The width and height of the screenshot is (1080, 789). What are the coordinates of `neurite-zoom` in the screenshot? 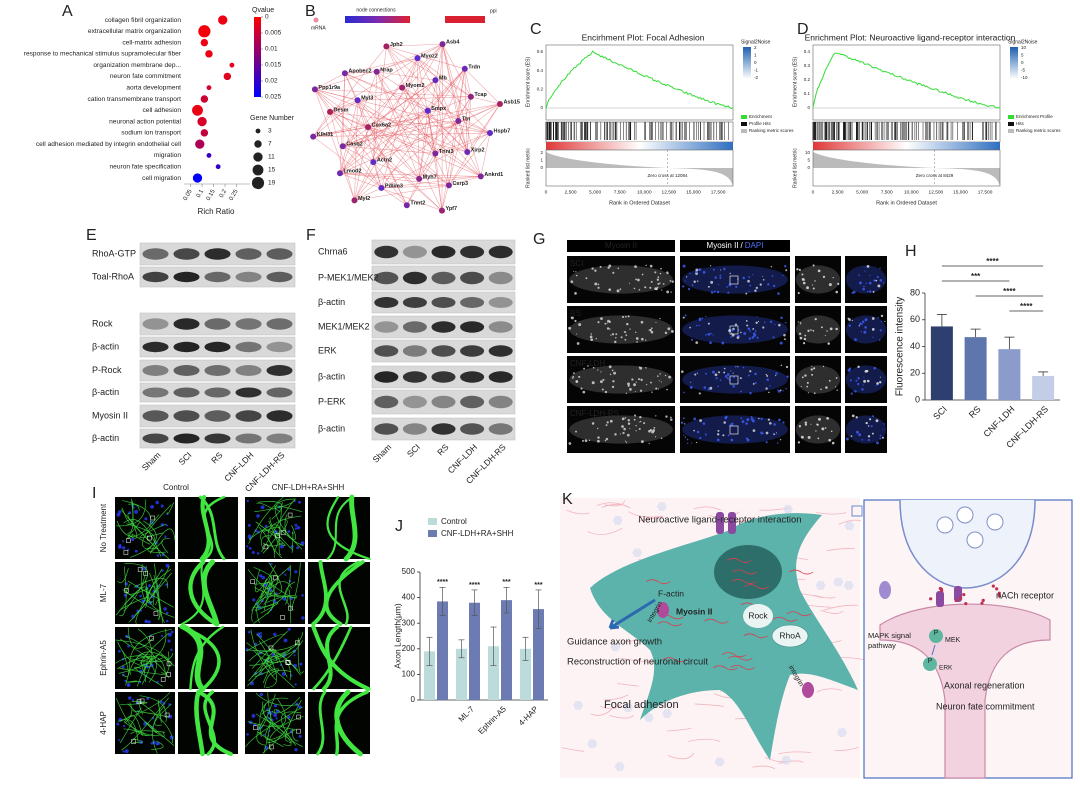 It's located at (332, 658).